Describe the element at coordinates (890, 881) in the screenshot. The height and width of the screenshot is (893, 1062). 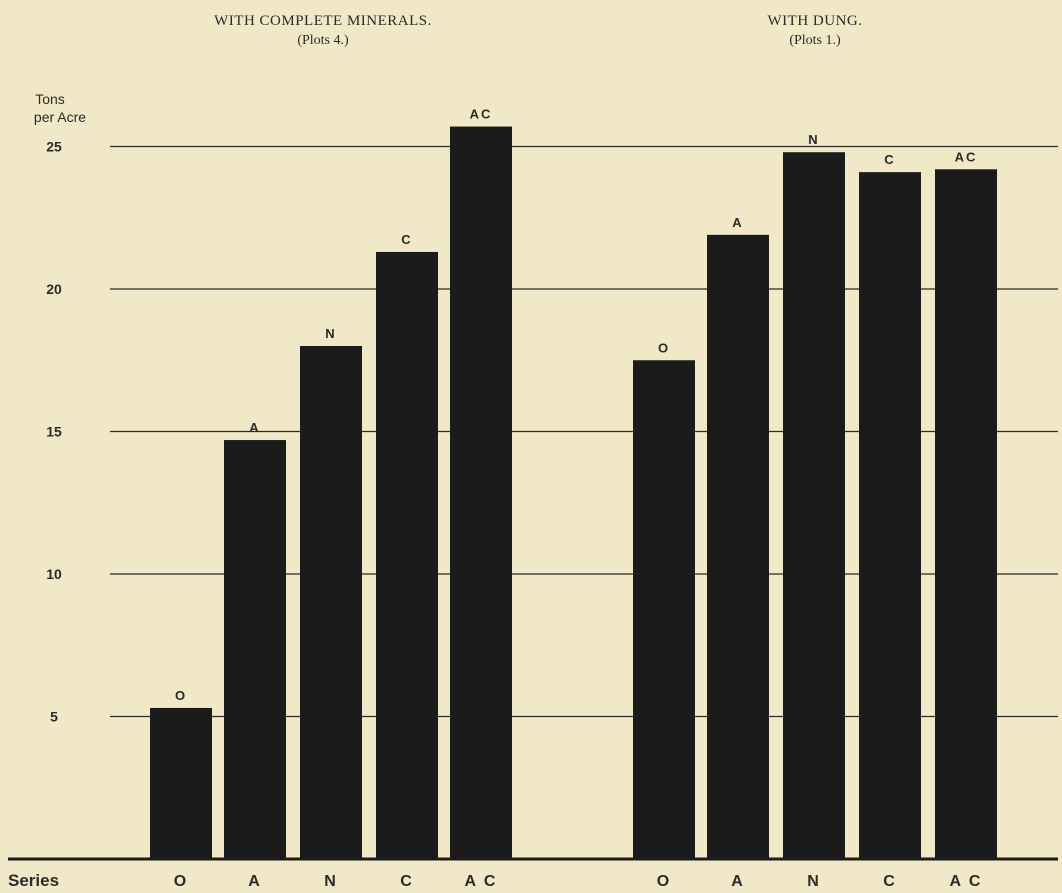
I see `category-label-panel2-c: C` at that location.